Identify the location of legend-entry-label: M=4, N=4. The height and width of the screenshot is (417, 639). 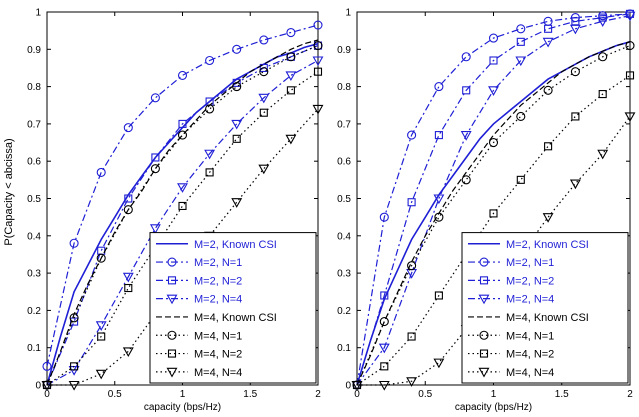
(530, 373).